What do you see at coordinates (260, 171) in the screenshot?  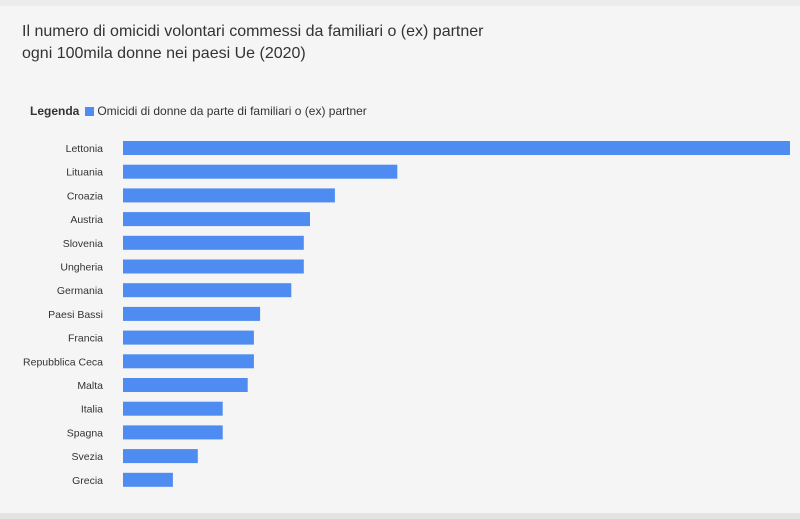 I see `bar-lituania` at bounding box center [260, 171].